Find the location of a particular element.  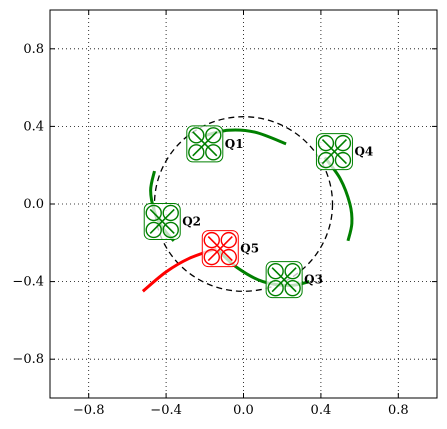

x-tick-label: −0.4 is located at coordinates (166, 410).